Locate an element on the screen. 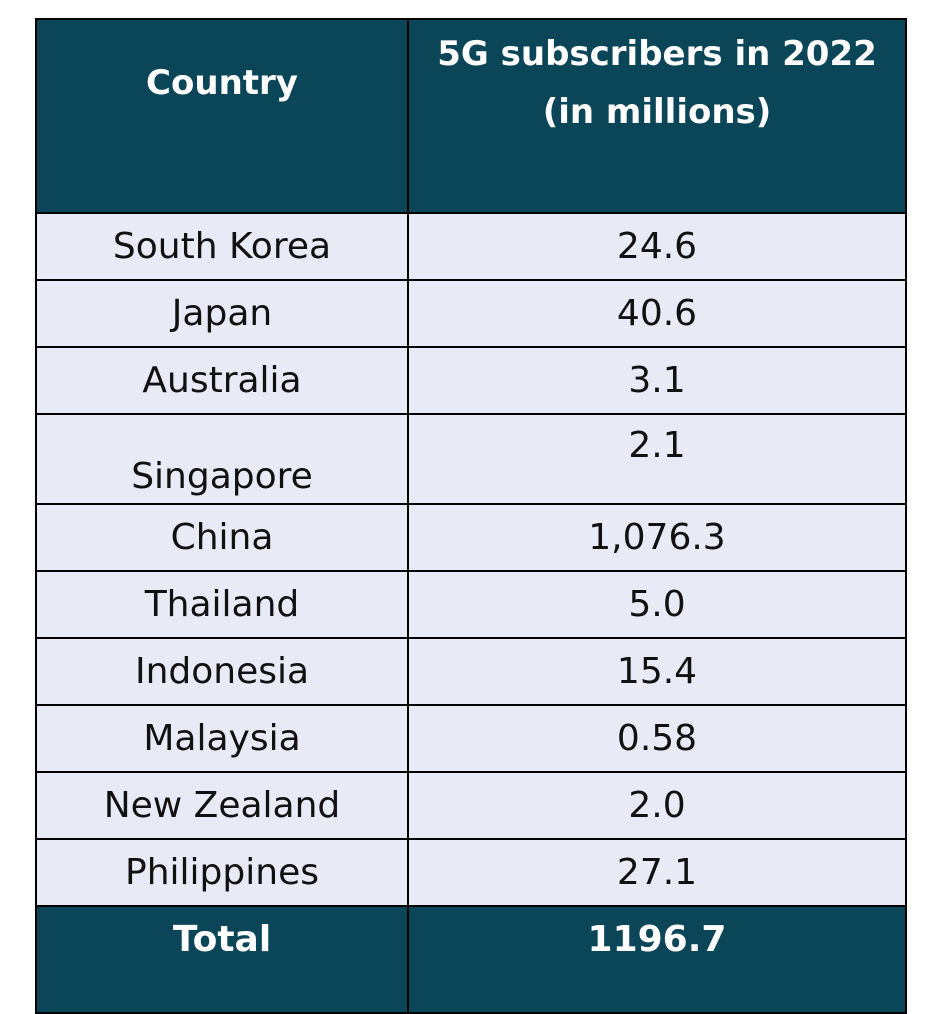 Image resolution: width=938 pixels, height=1014 pixels. table-row: China 1,076.3 is located at coordinates (471, 537).